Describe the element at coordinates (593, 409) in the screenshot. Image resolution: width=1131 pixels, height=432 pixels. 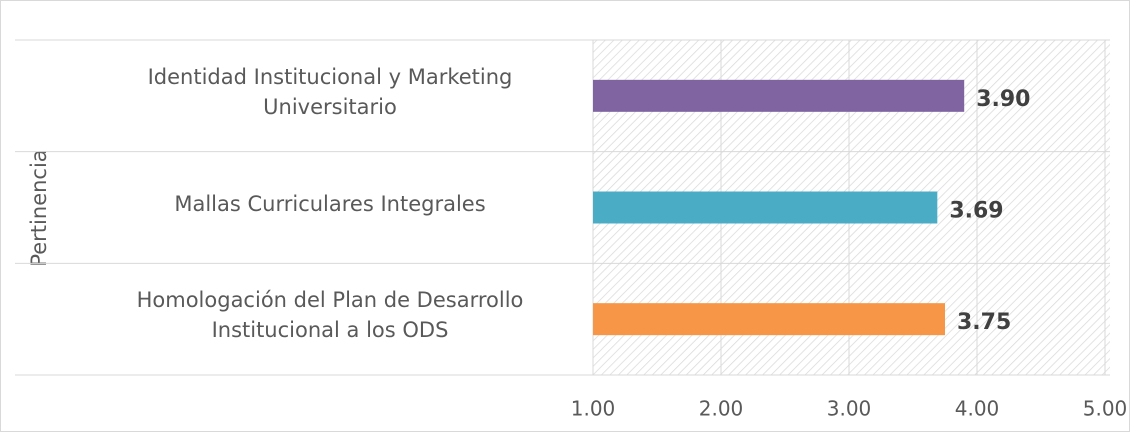
I see `x-tick-label: 1.00` at that location.